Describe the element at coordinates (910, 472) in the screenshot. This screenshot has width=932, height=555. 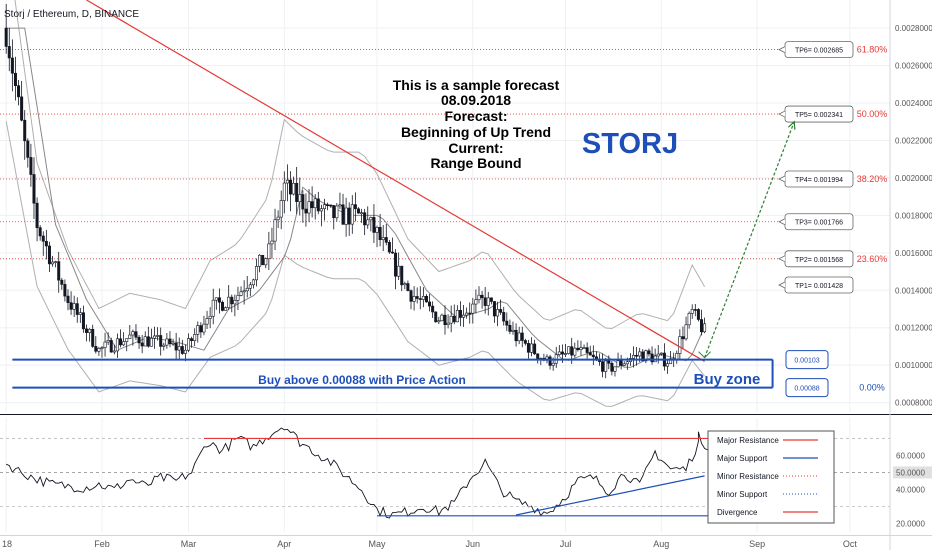
I see `osc-tick-label-1: 50.0000` at that location.